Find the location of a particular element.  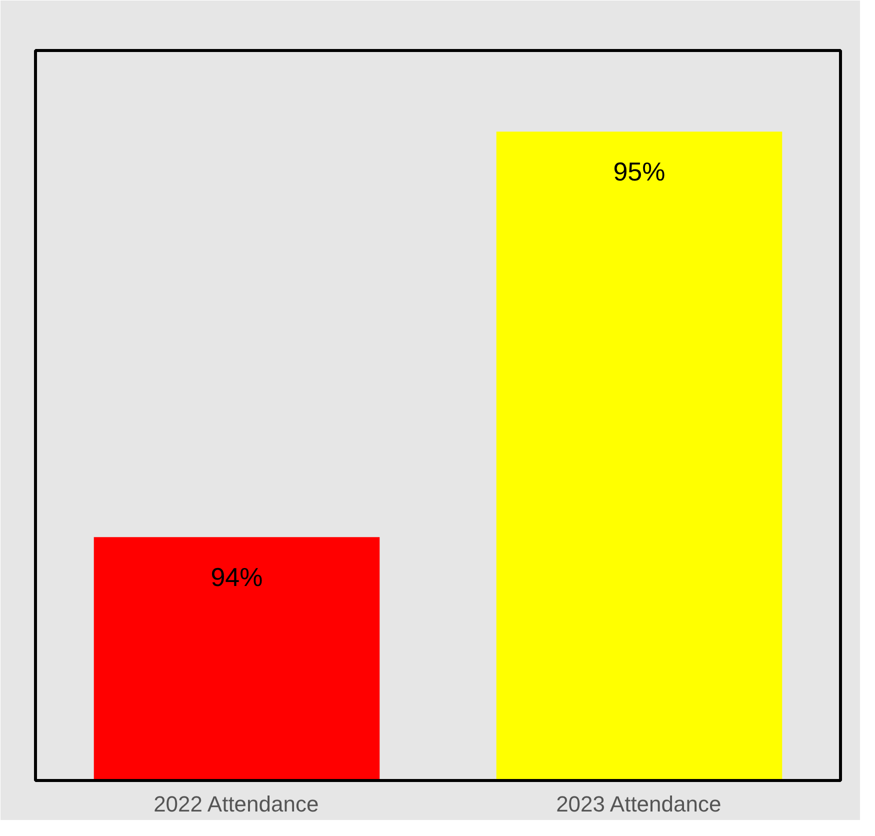

data-label: 95% is located at coordinates (639, 171).